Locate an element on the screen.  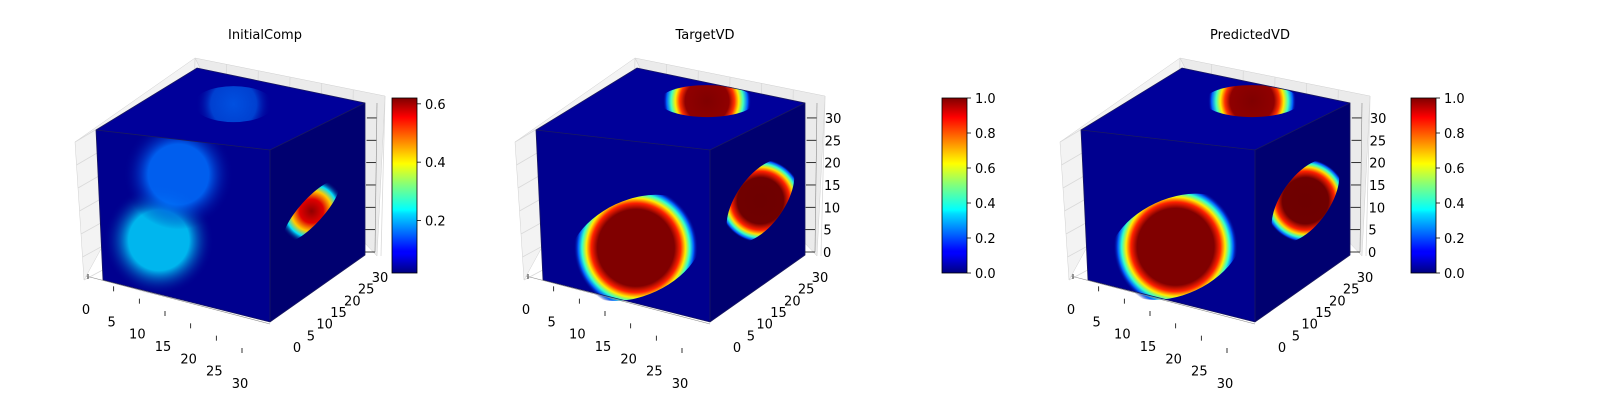
subplot-title: PredictedVD is located at coordinates (1250, 35).